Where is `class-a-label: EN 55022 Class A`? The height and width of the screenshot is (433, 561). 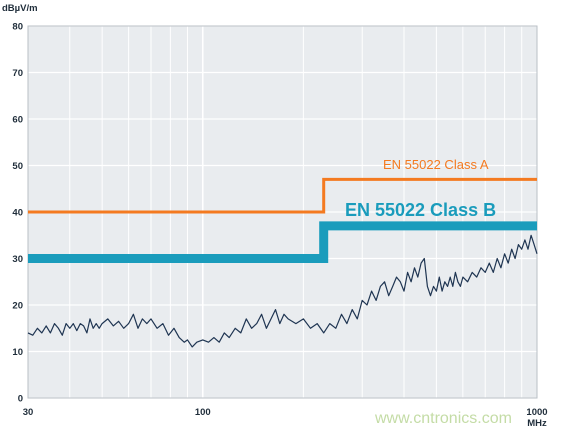 class-a-label: EN 55022 Class A is located at coordinates (436, 164).